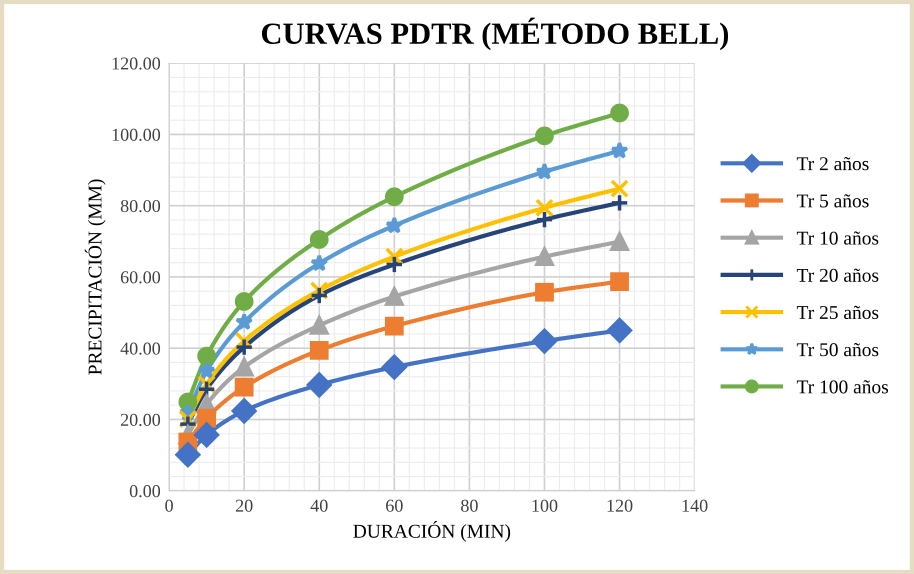 This screenshot has height=574, width=914. What do you see at coordinates (842, 387) in the screenshot?
I see `legend-label: Tr 100 años` at bounding box center [842, 387].